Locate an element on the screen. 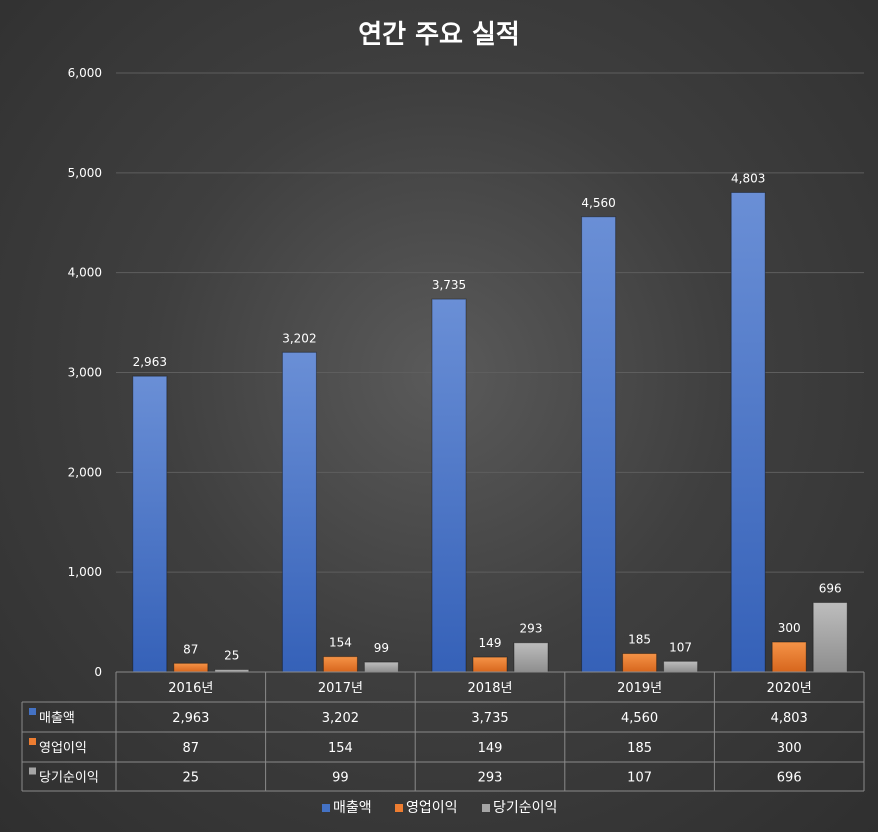 This screenshot has width=878, height=832. table-series-name-net-income: 당기순이익 is located at coordinates (69, 778).